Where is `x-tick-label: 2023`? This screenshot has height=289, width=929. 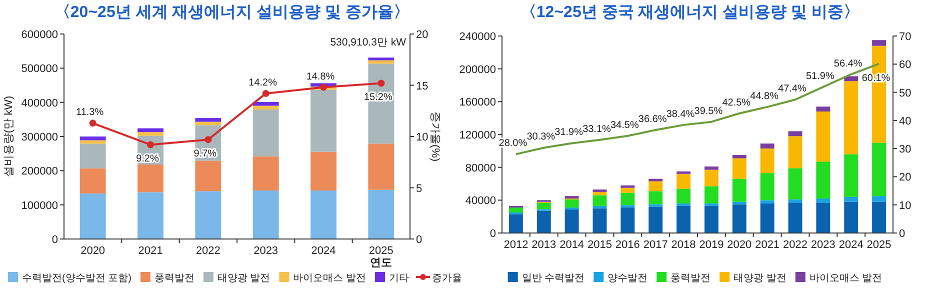
x-tick-label: 2023 is located at coordinates (823, 245).